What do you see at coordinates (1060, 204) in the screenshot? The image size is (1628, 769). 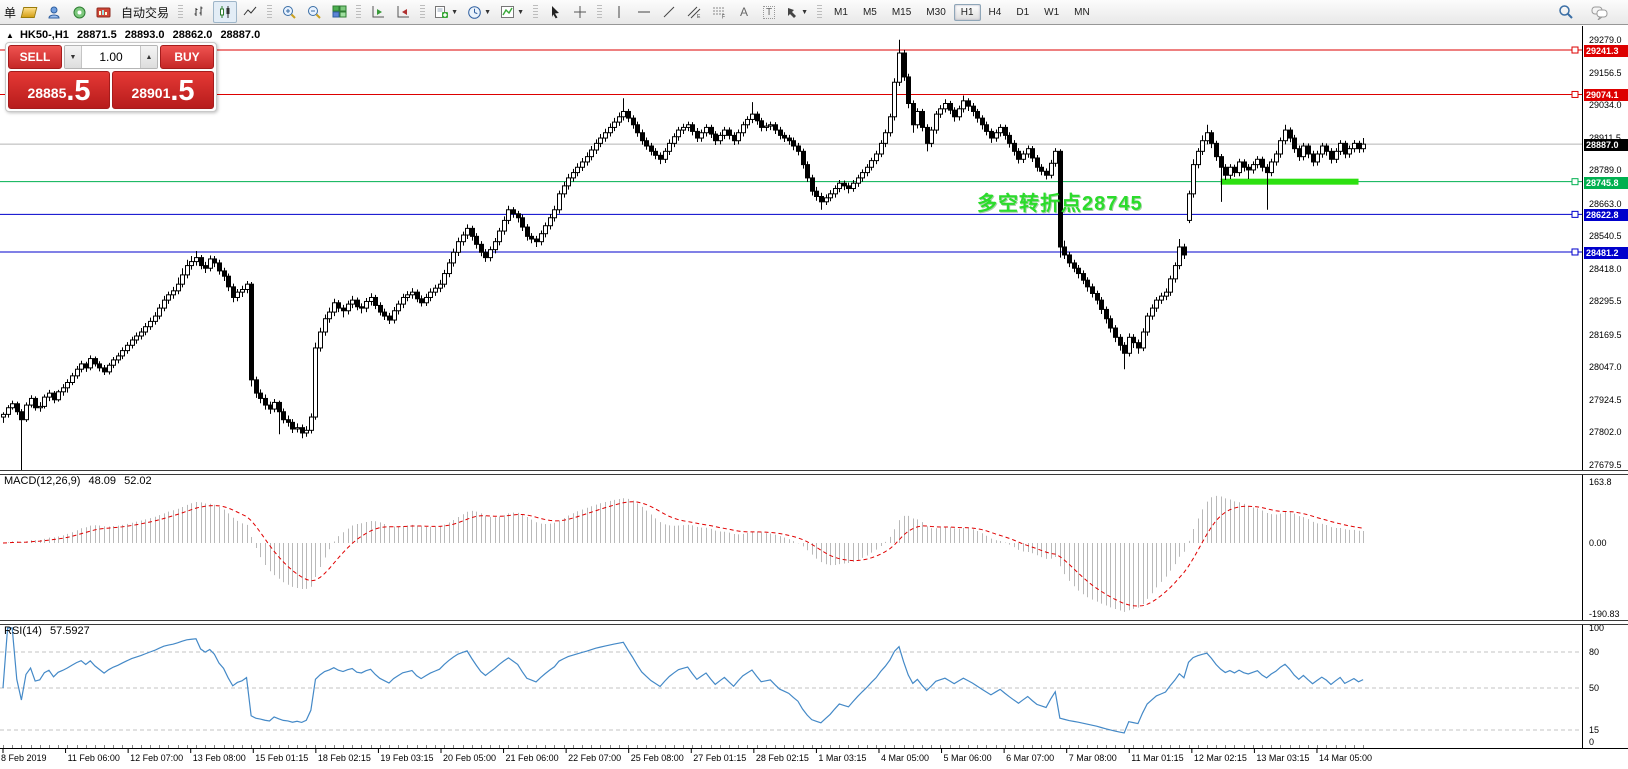 I see `pivot-annotation-text: 多空转折点28745` at bounding box center [1060, 204].